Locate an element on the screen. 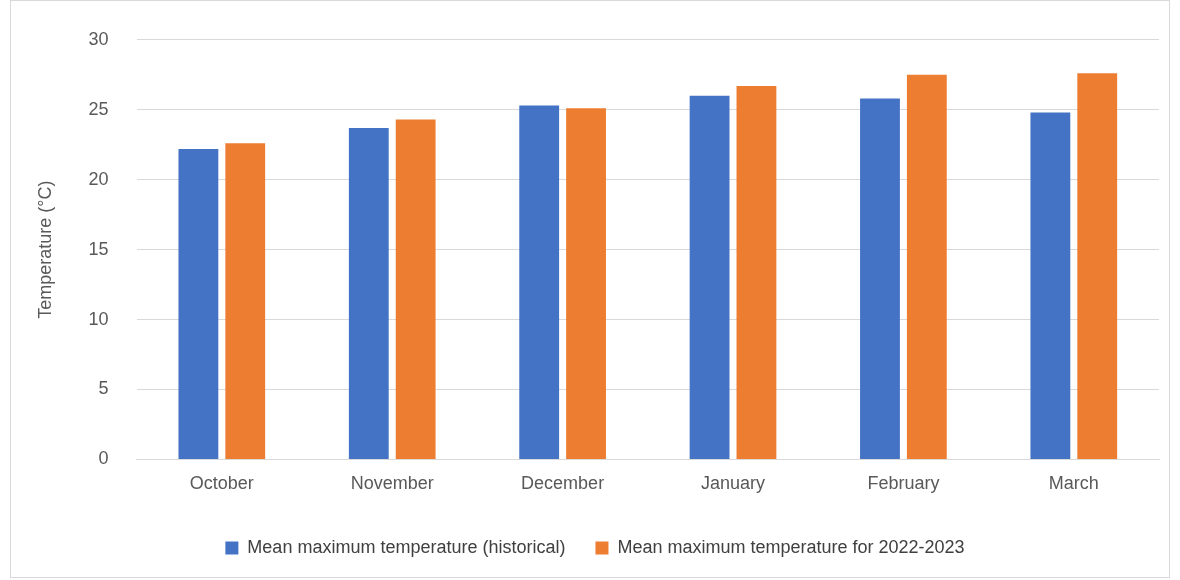 Image resolution: width=1180 pixels, height=580 pixels. legend-label: Mean maximum temperature for 2022-2023 is located at coordinates (791, 546).